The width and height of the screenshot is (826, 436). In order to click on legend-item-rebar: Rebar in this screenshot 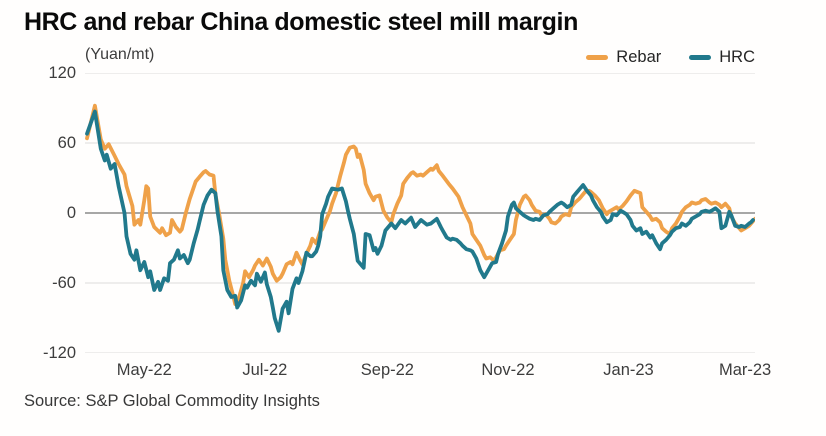, I will do `click(623, 57)`.